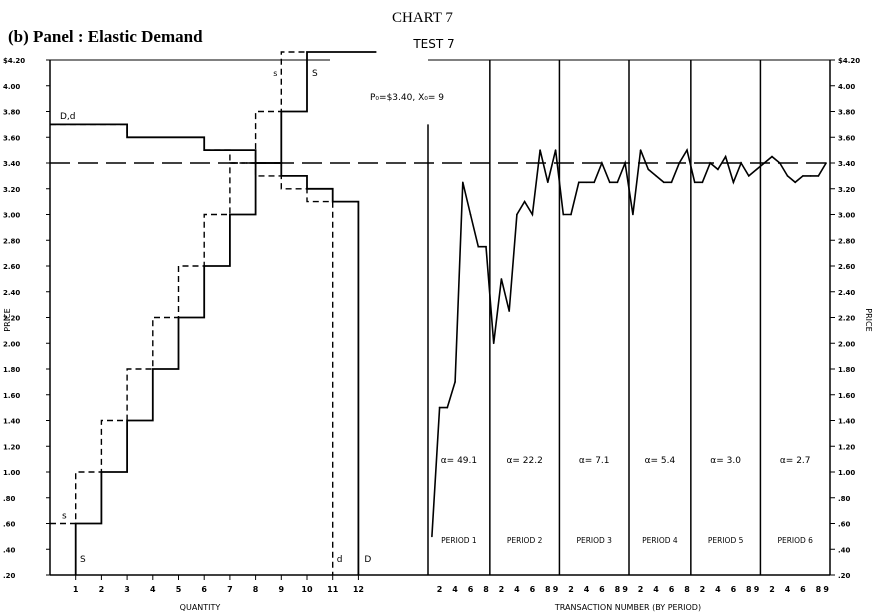 This screenshot has height=616, width=874. What do you see at coordinates (179, 589) in the screenshot?
I see `x-tick-label-quantity: 5` at bounding box center [179, 589].